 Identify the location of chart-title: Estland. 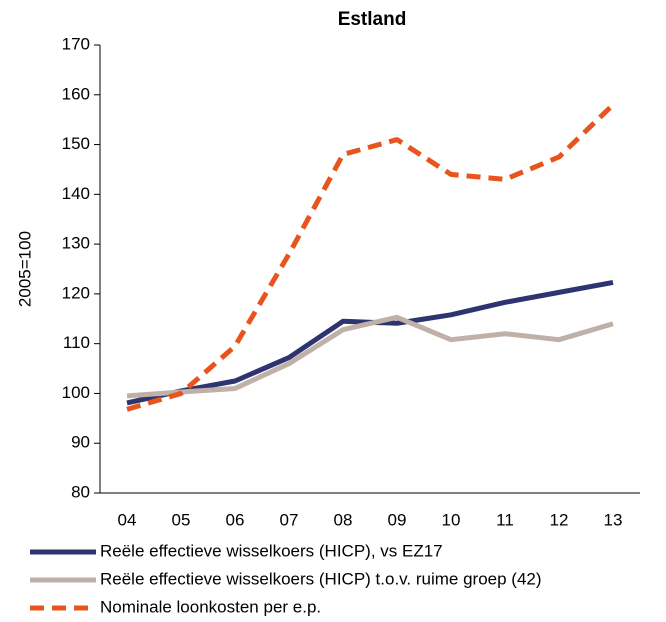
(372, 19).